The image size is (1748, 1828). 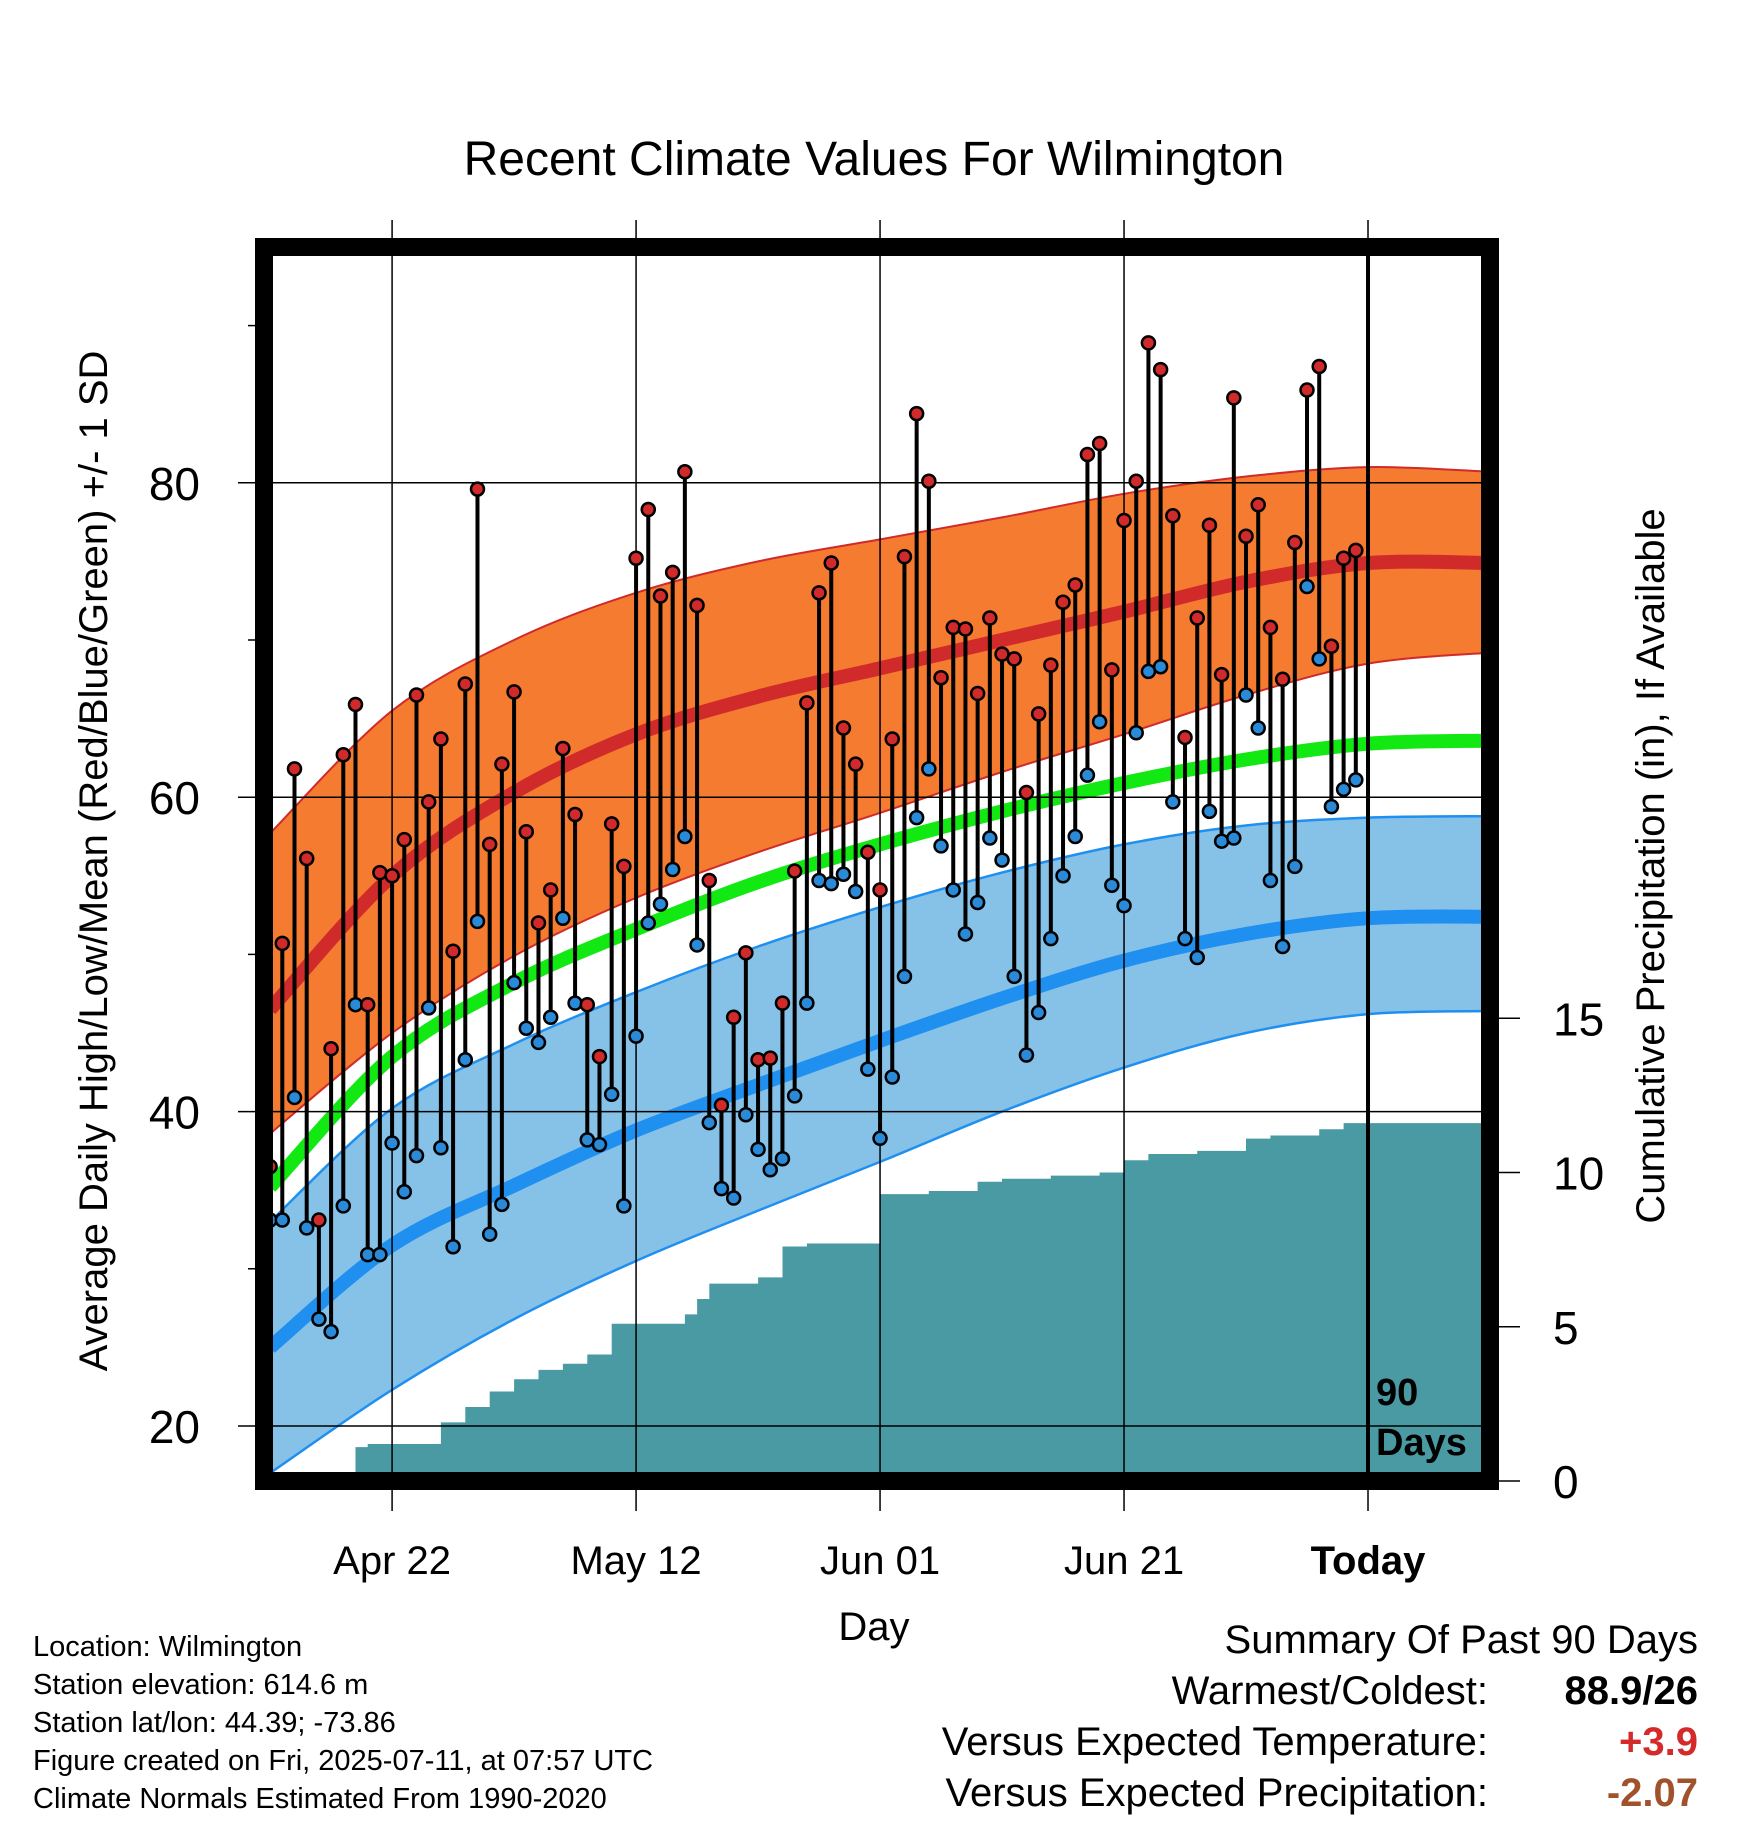 What do you see at coordinates (392, 1561) in the screenshot?
I see `x-tick-label: Apr 22` at bounding box center [392, 1561].